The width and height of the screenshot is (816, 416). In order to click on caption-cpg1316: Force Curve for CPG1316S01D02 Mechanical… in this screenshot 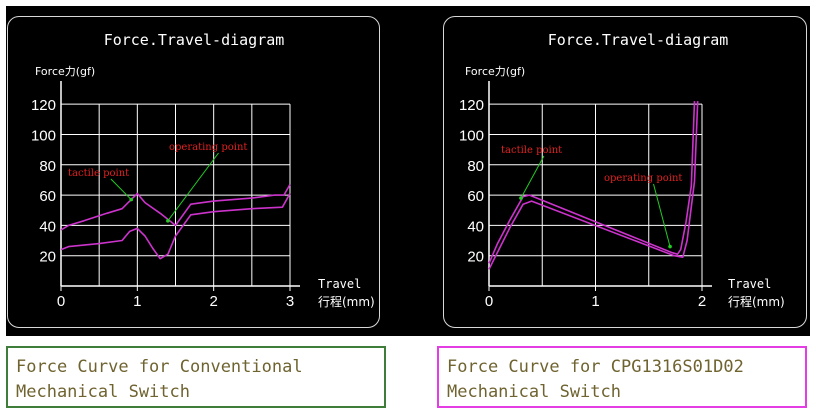, I will do `click(622, 377)`.